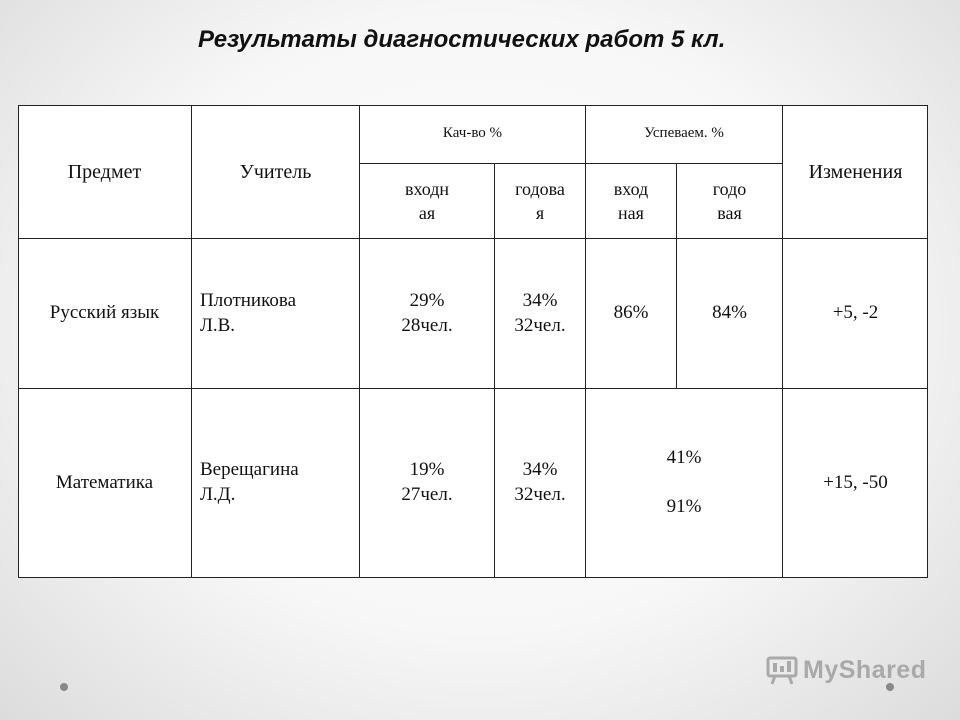 This screenshot has width=960, height=720. What do you see at coordinates (473, 238) in the screenshot?
I see `header-divider` at bounding box center [473, 238].